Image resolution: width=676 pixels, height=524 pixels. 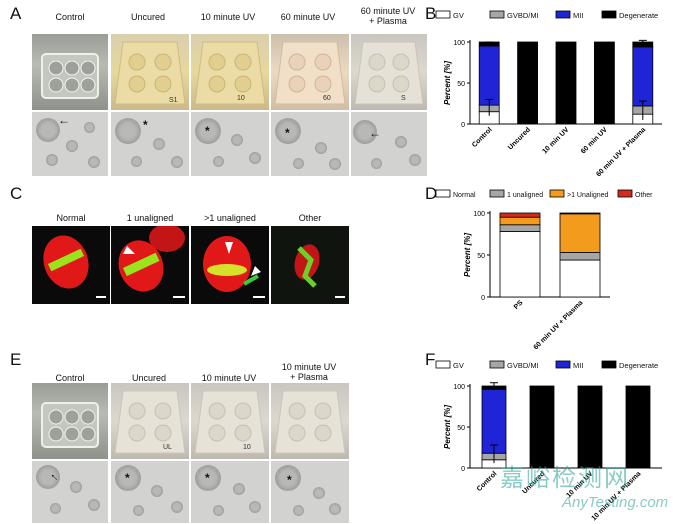 I want to click on legend-label: Normal, so click(x=464, y=195).